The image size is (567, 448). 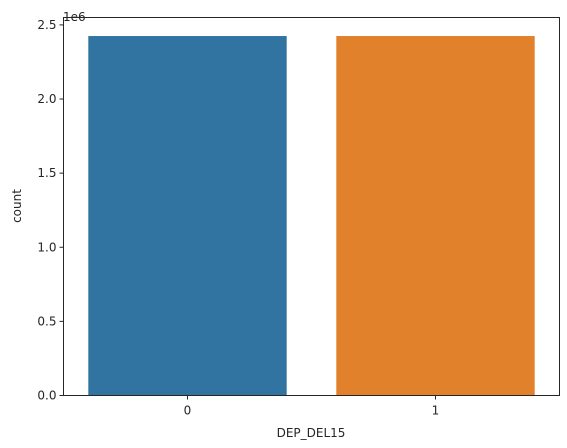 I want to click on y-tick-label-5: 2.5, so click(x=46, y=25).